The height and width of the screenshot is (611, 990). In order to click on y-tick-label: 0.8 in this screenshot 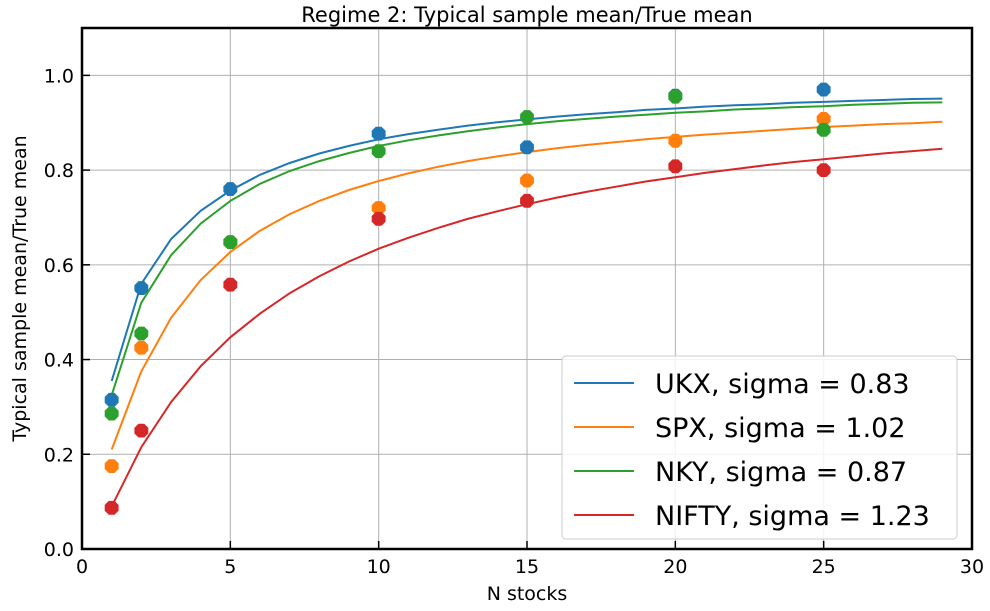, I will do `click(59, 171)`.